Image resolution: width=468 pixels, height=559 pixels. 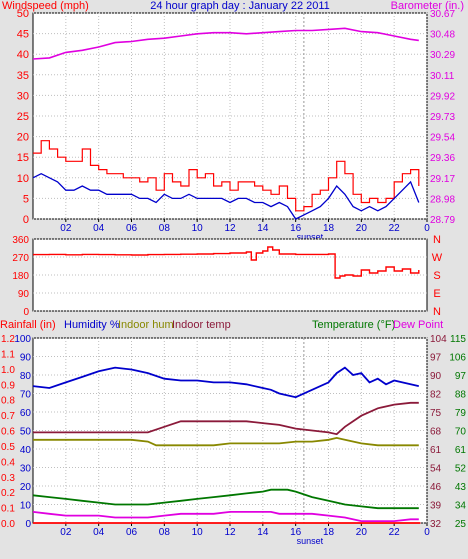 I want to click on barometer-tick-label: 29.36, so click(x=442, y=158).